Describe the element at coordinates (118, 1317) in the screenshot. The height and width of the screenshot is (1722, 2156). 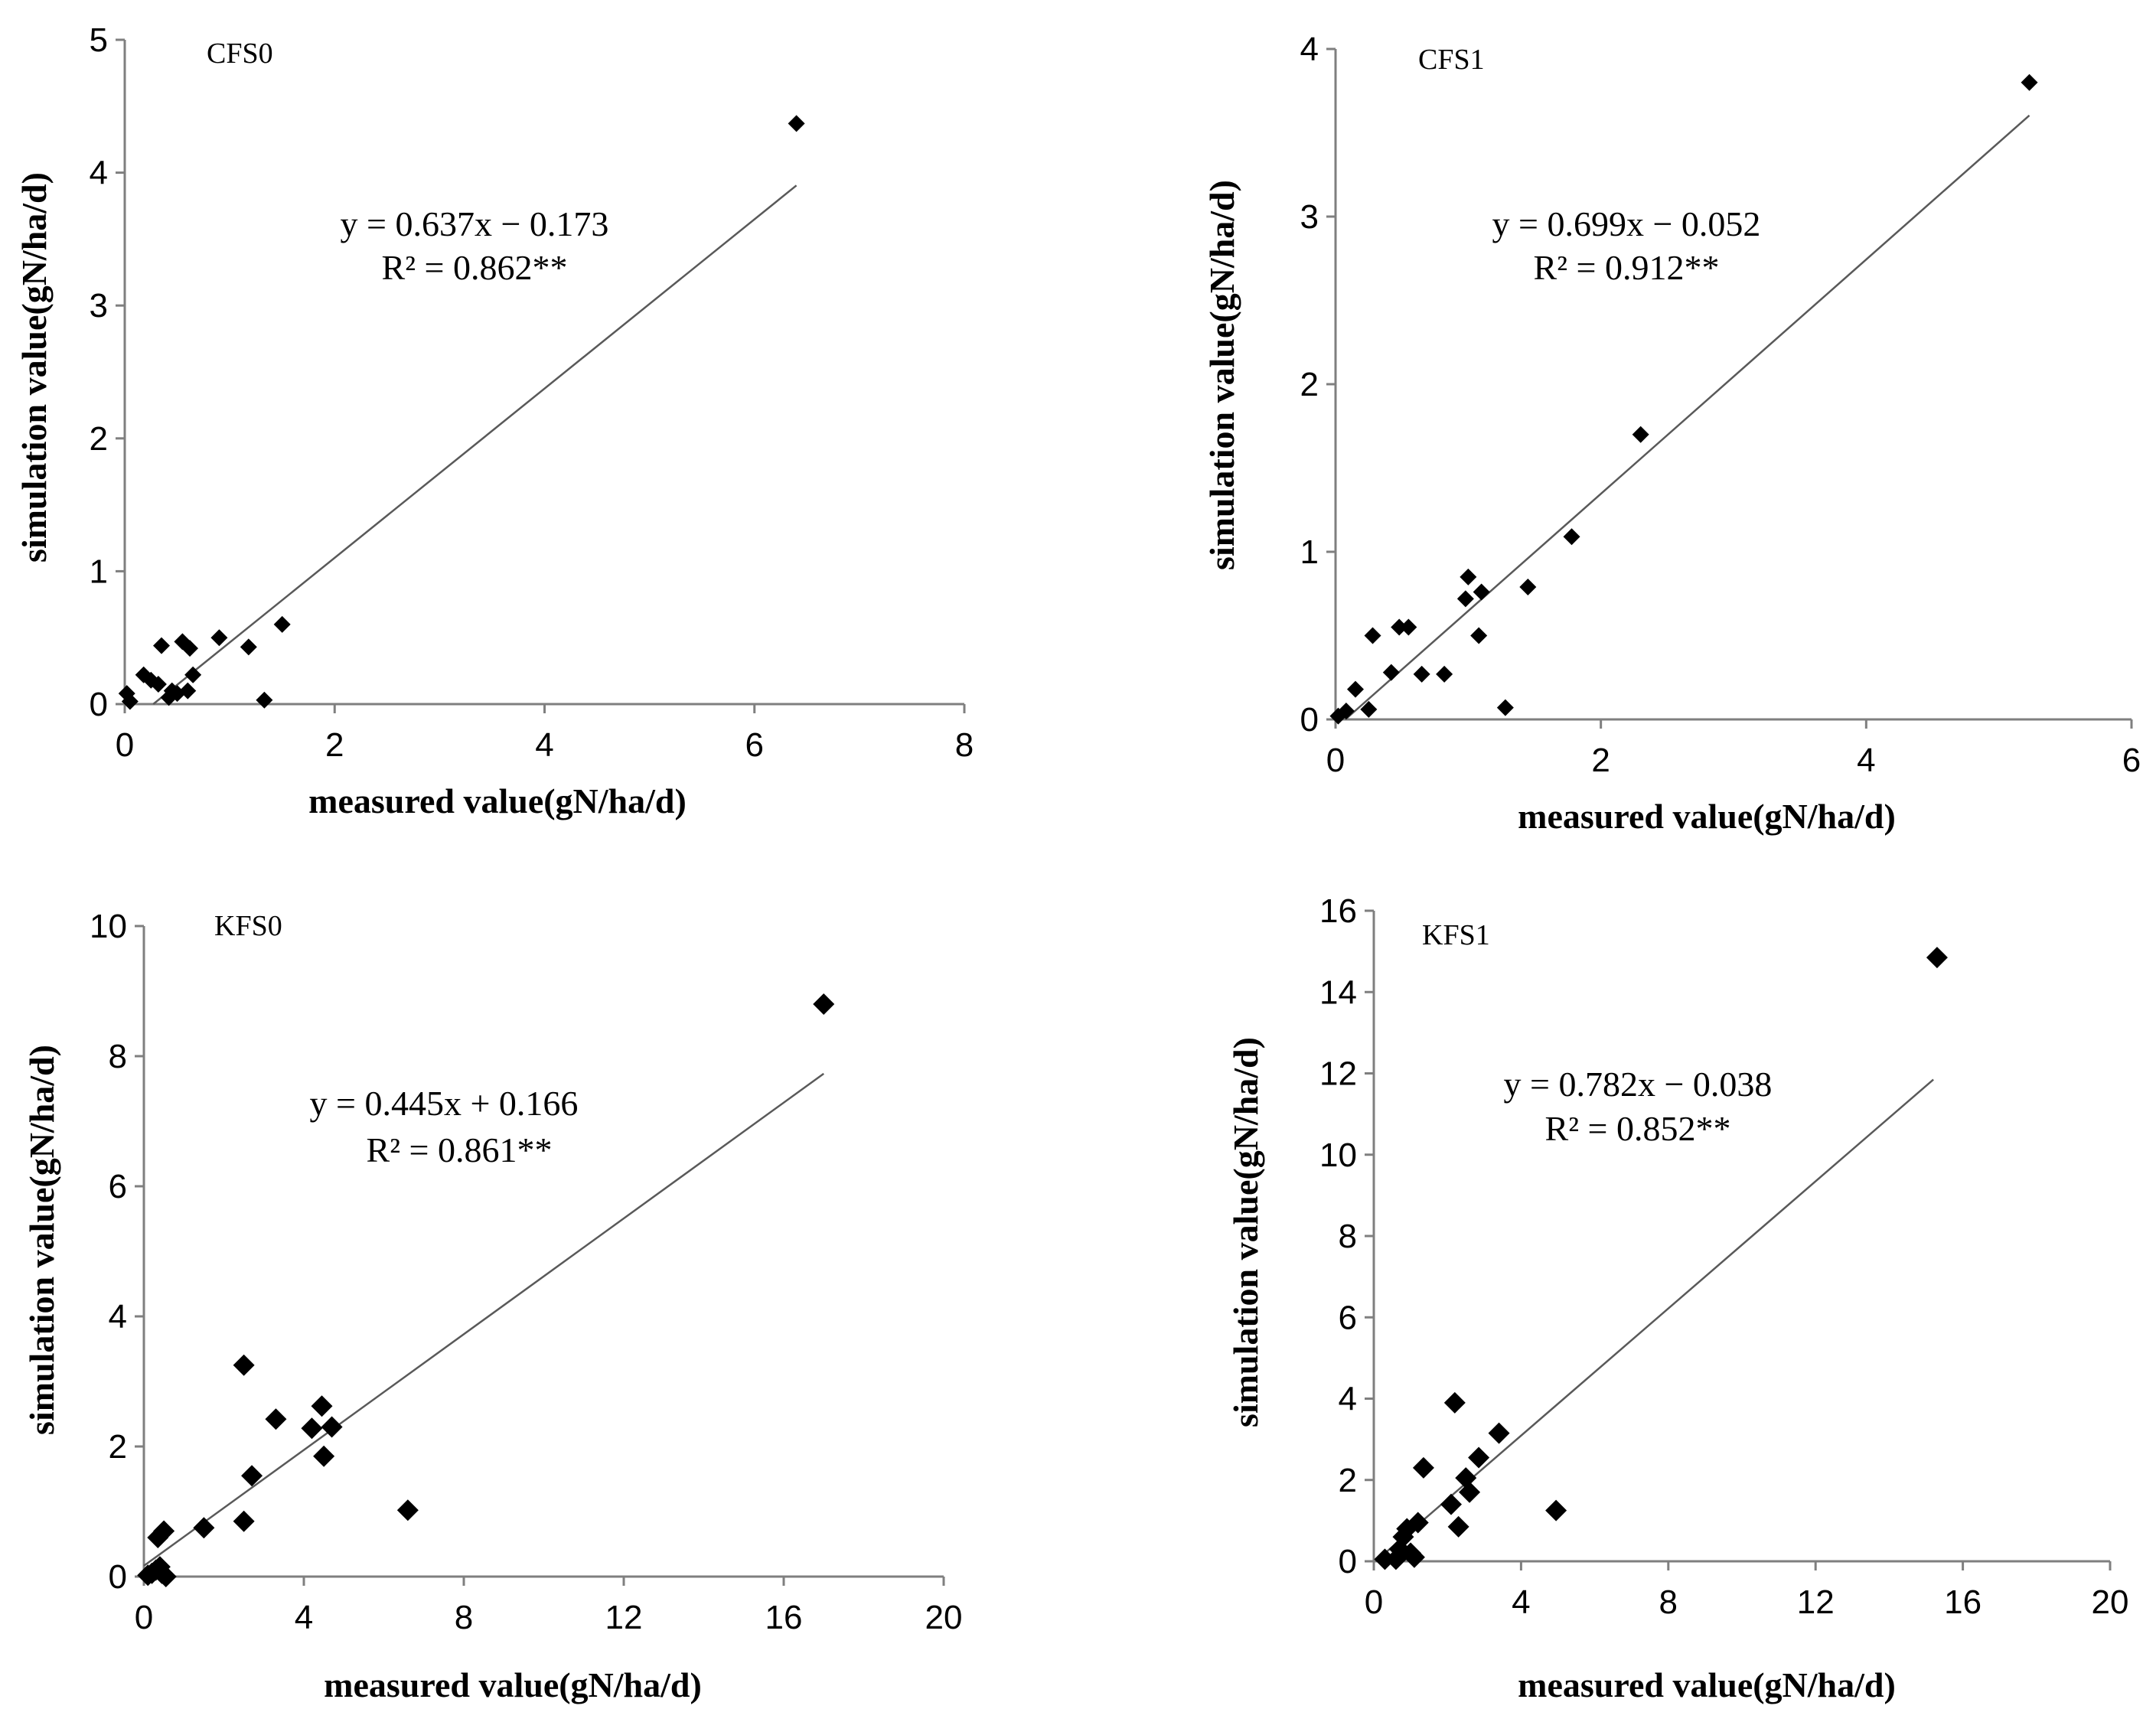
I see `kfs0-y-tick-label: 4` at that location.